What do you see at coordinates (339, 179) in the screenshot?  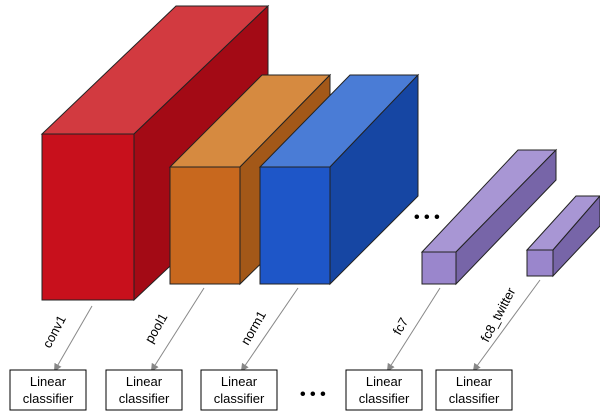 I see `layer-block-norm1` at bounding box center [339, 179].